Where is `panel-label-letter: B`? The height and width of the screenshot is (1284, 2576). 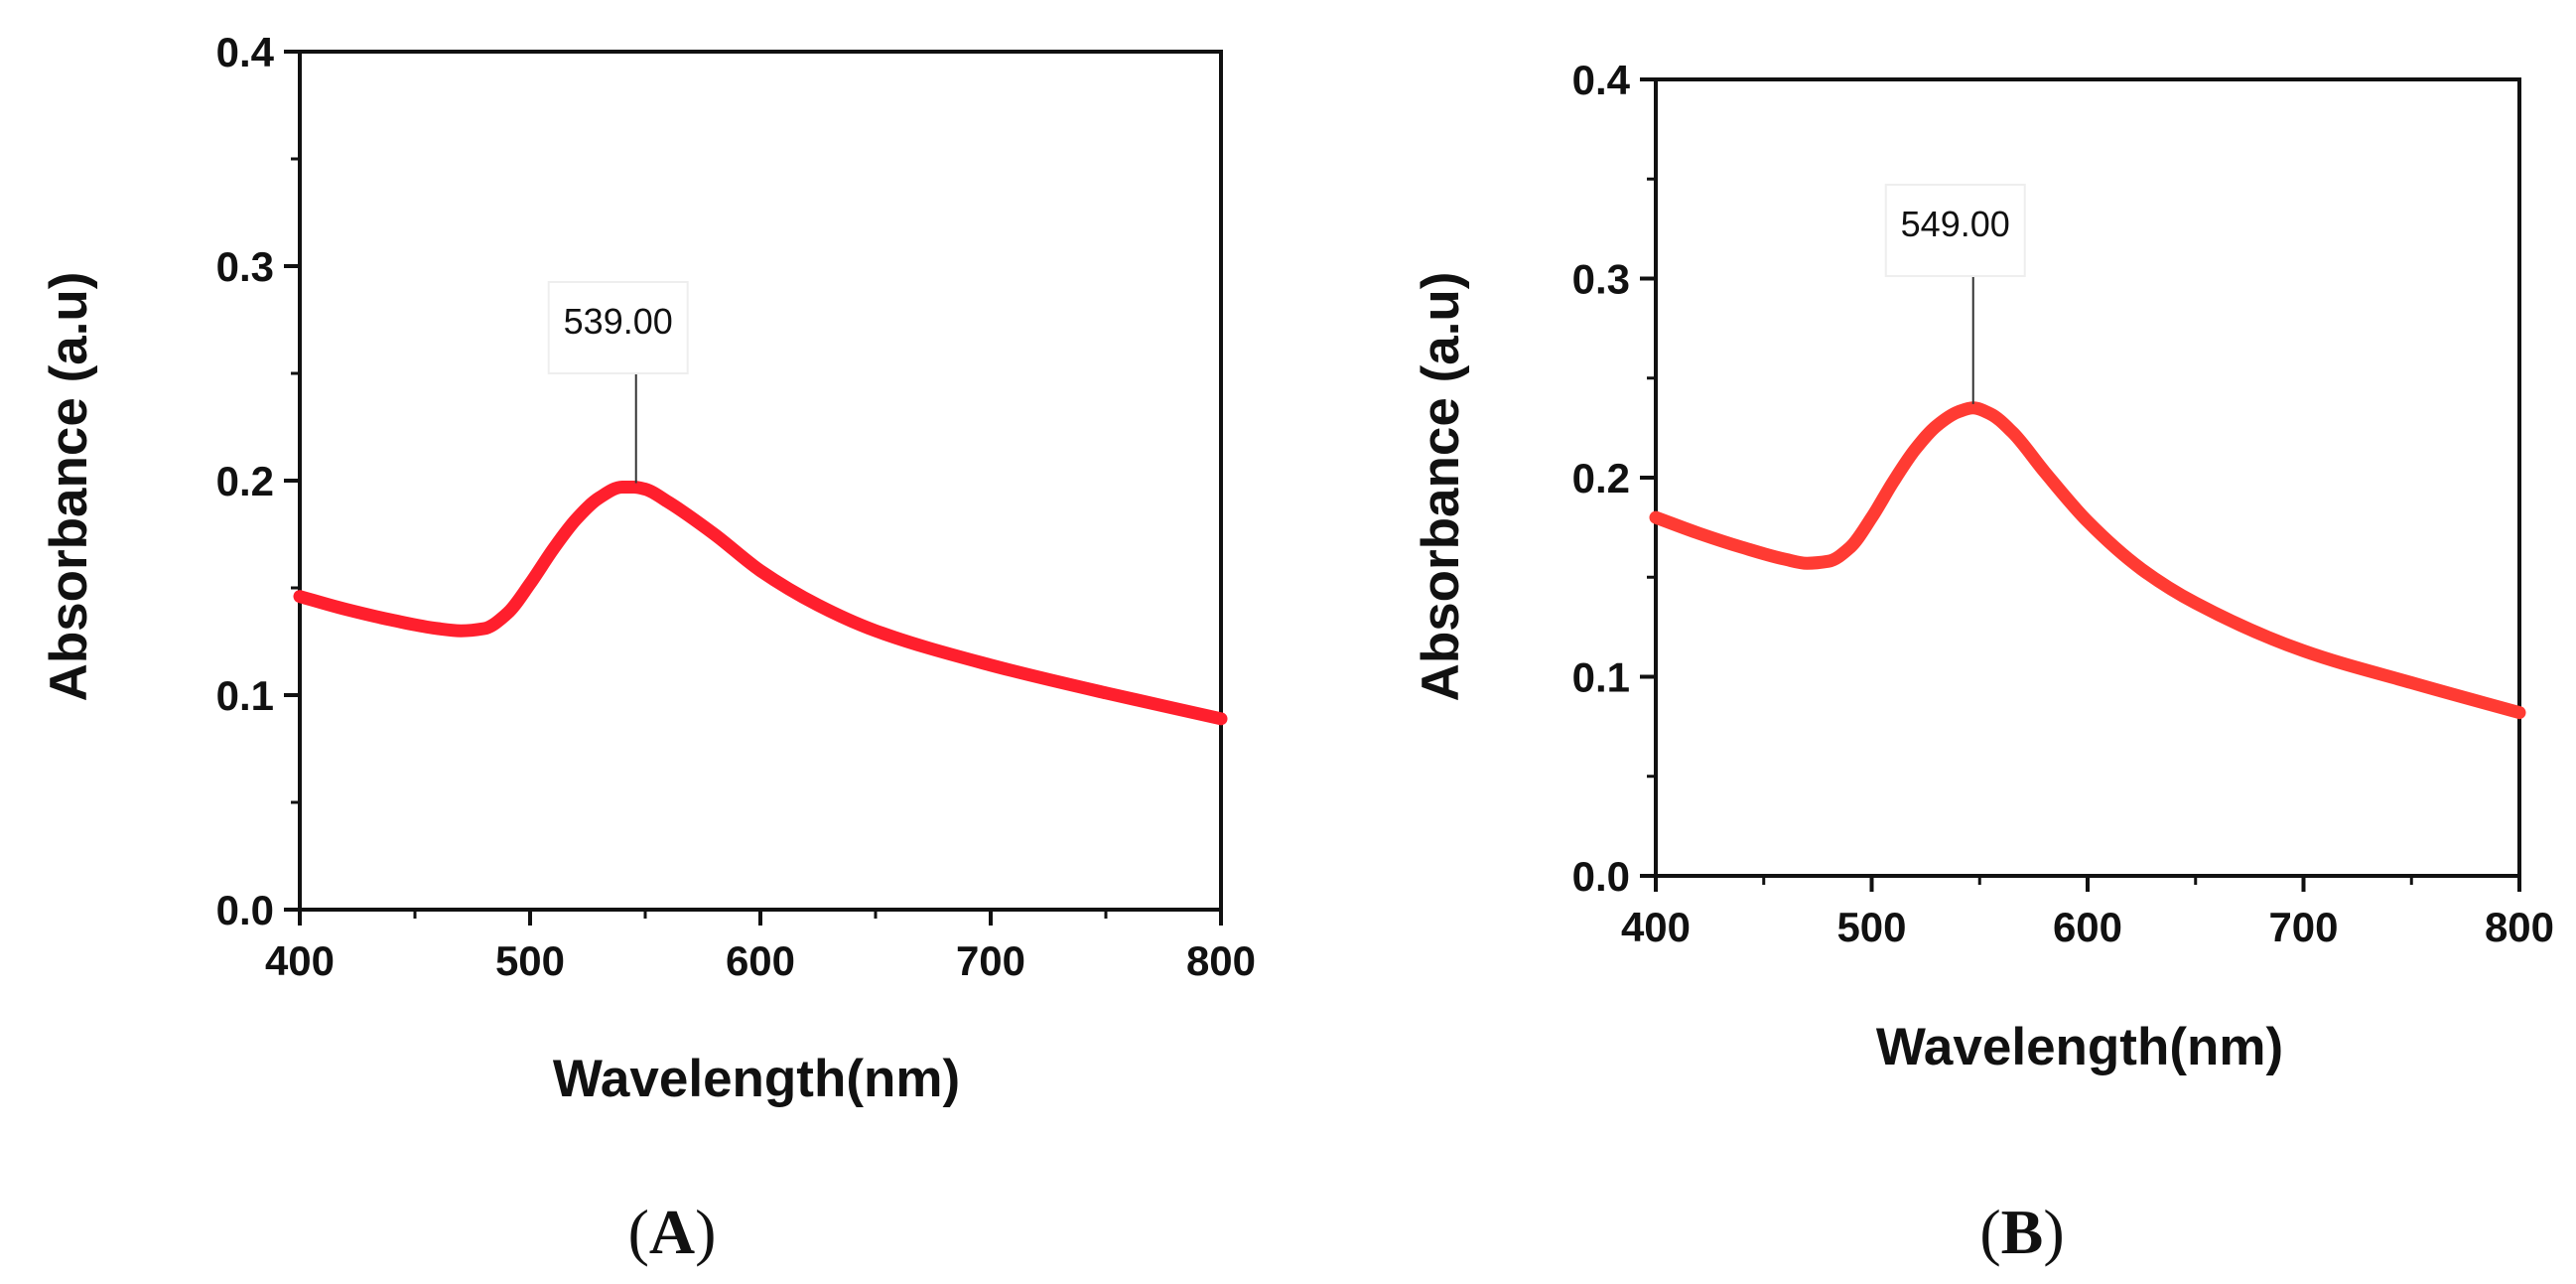 panel-label-letter: B is located at coordinates (2022, 1232).